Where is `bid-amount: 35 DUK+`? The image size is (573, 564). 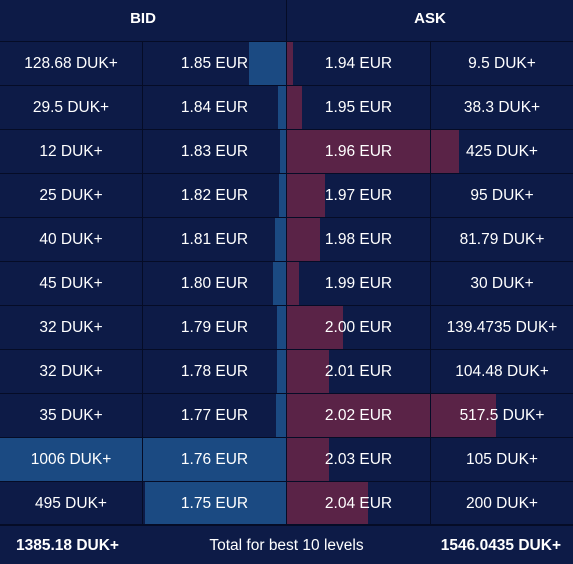
bid-amount: 35 DUK+ is located at coordinates (71, 415).